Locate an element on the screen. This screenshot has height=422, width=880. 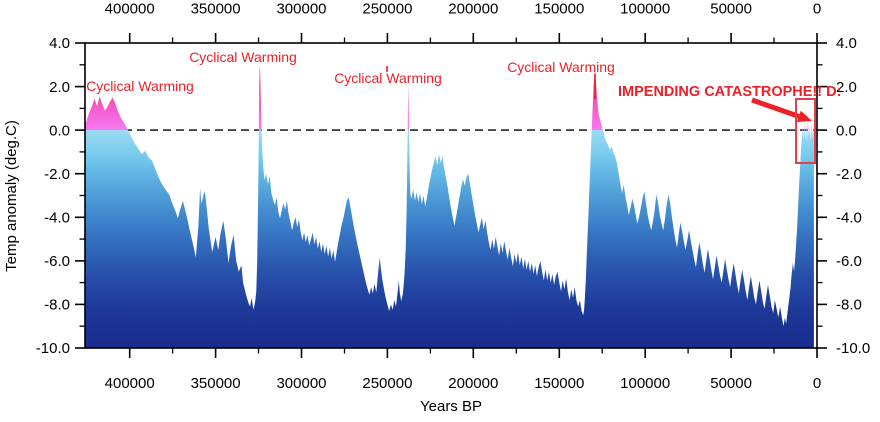
y-tick-label-left: -8.0 is located at coordinates (57, 305).